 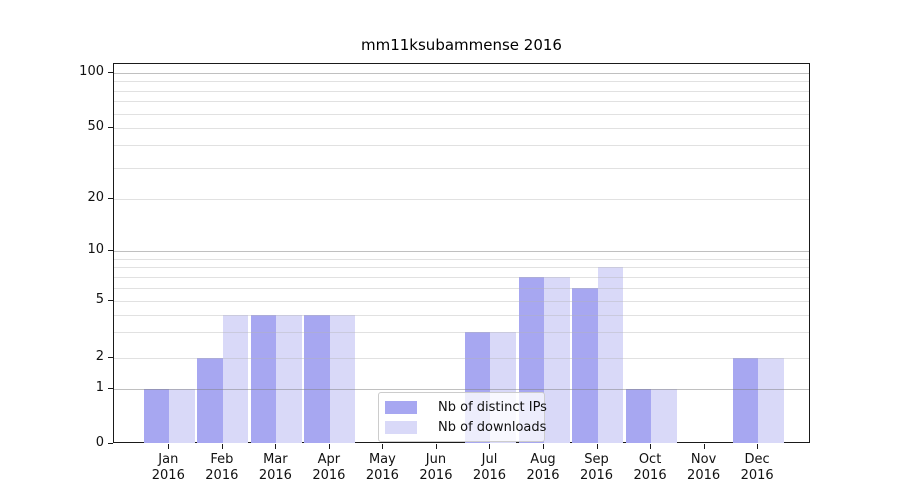 I want to click on x-tick-label-aug: Aug 2016, so click(x=543, y=468).